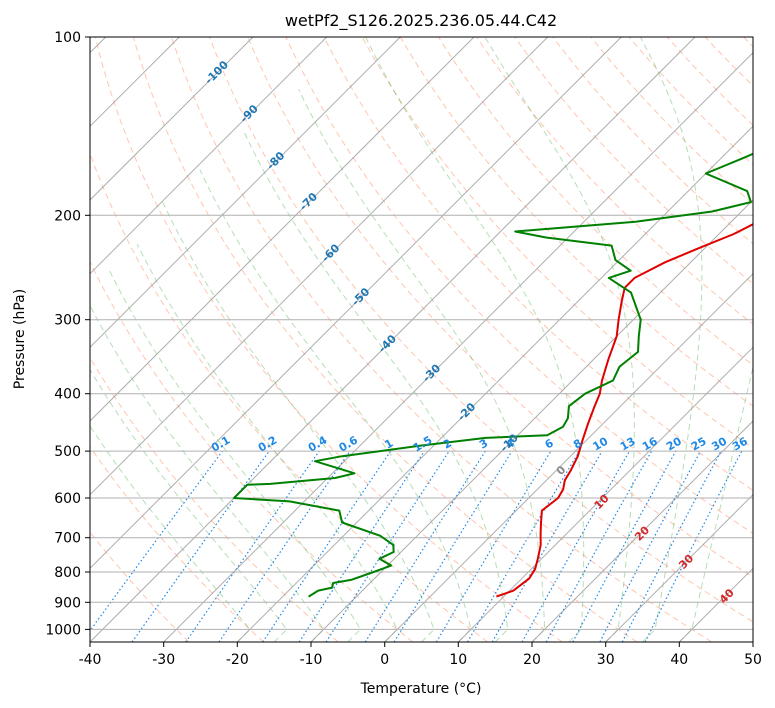 The width and height of the screenshot is (775, 708). What do you see at coordinates (67, 499) in the screenshot?
I see `y-tick-label: 600` at bounding box center [67, 499].